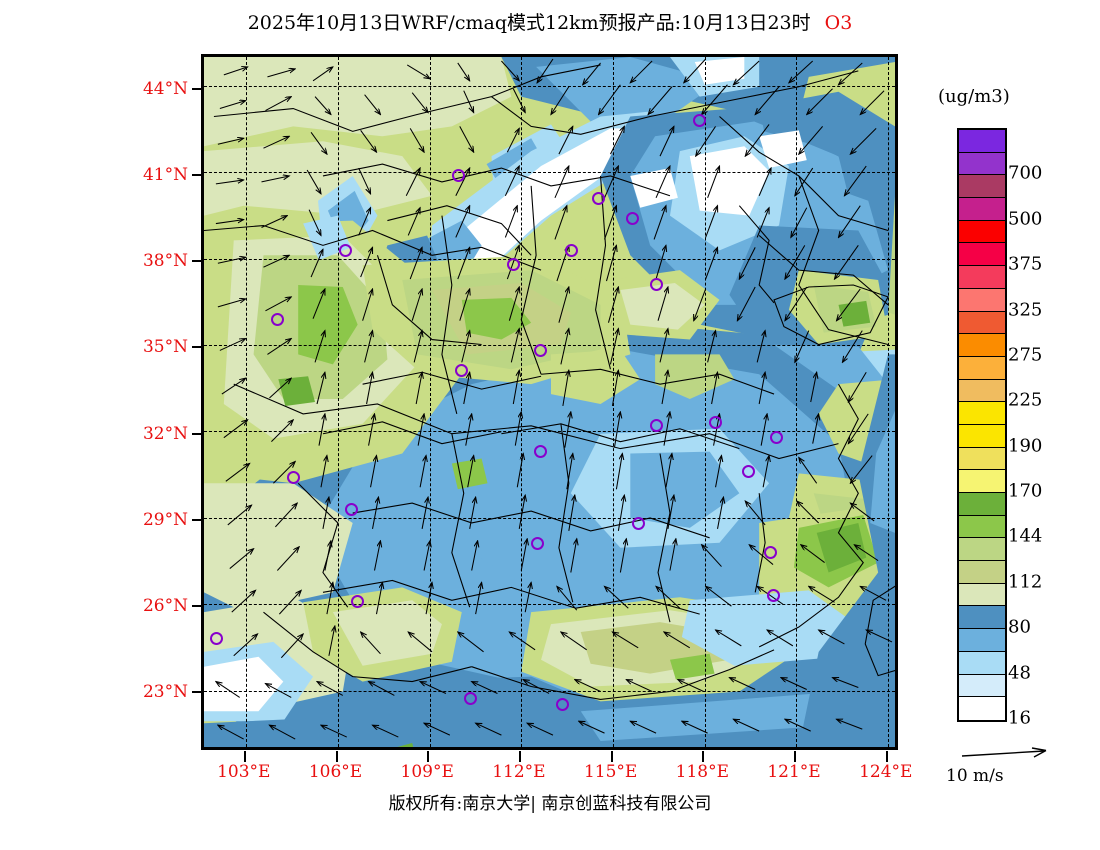  Describe the element at coordinates (886, 772) in the screenshot. I see `longitude-label: 124°E` at that location.